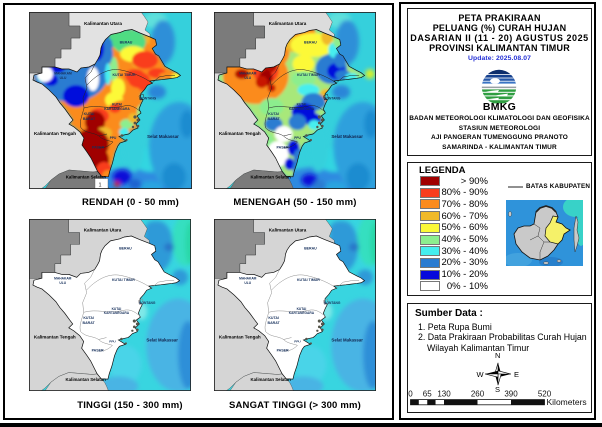 This screenshot has width=602, height=427. What do you see at coordinates (566, 401) in the screenshot?
I see `svg-text: Kilometers` at bounding box center [566, 401].